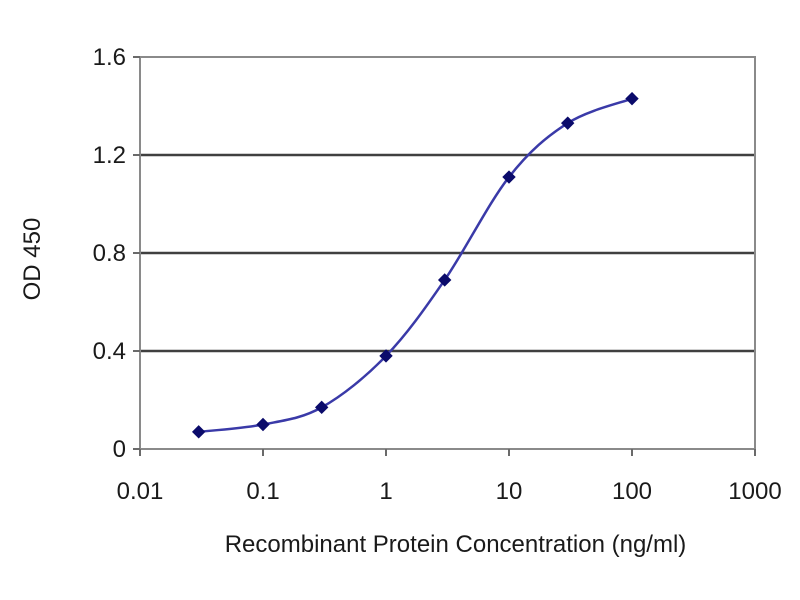 The width and height of the screenshot is (800, 600). I want to click on x-tick-label: 1, so click(385, 491).